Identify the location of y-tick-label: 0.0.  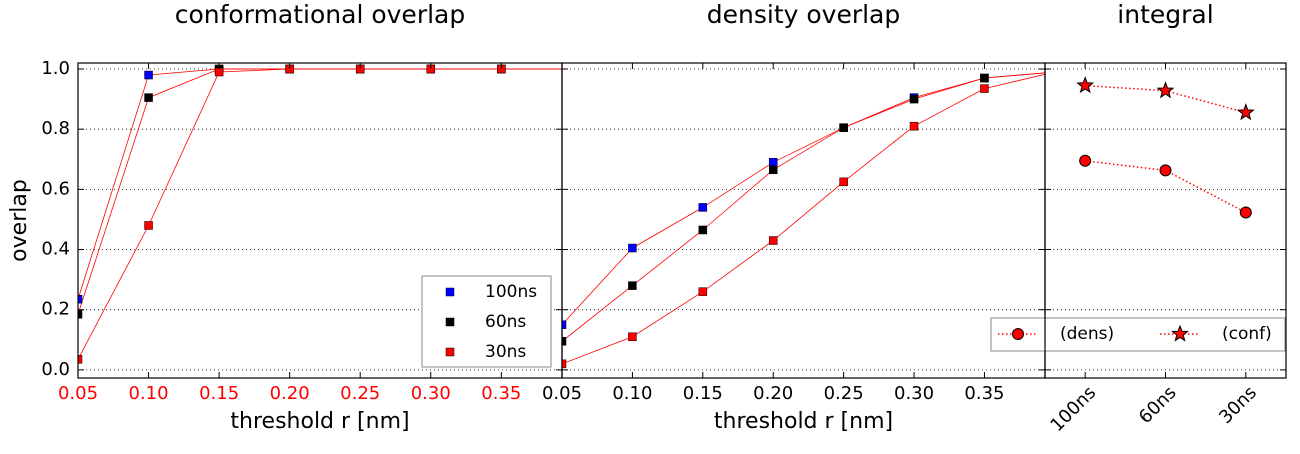
(55, 369).